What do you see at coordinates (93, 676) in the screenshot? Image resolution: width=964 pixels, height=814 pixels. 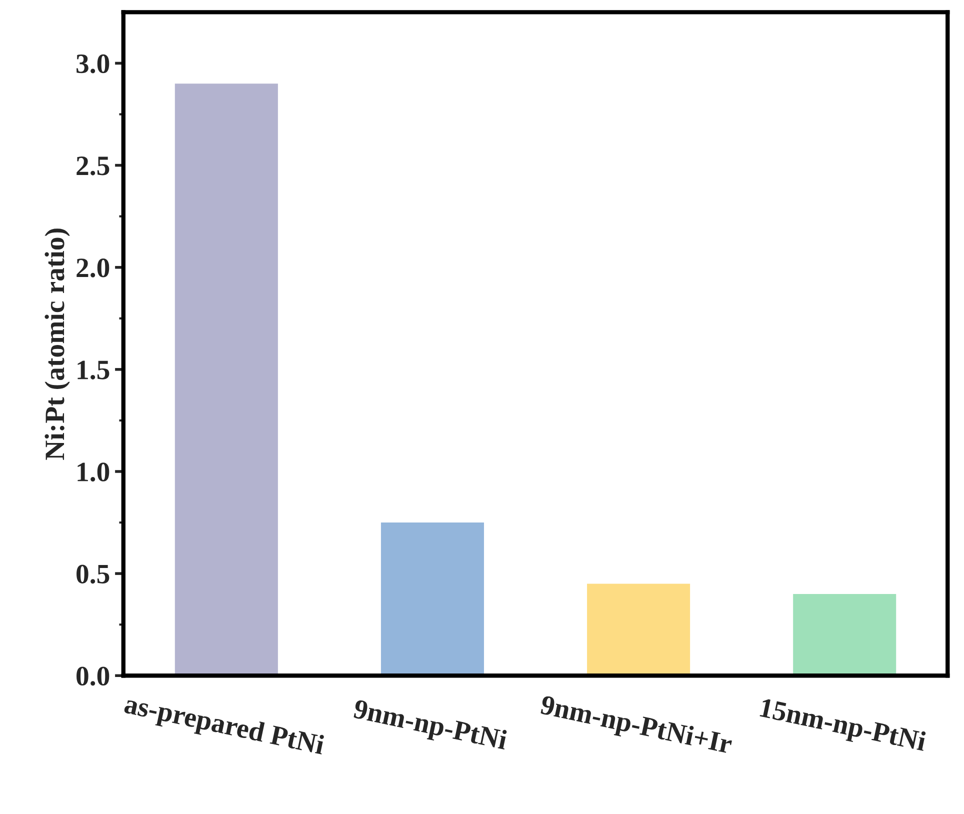 I see `y-tick-label: 0.0` at bounding box center [93, 676].